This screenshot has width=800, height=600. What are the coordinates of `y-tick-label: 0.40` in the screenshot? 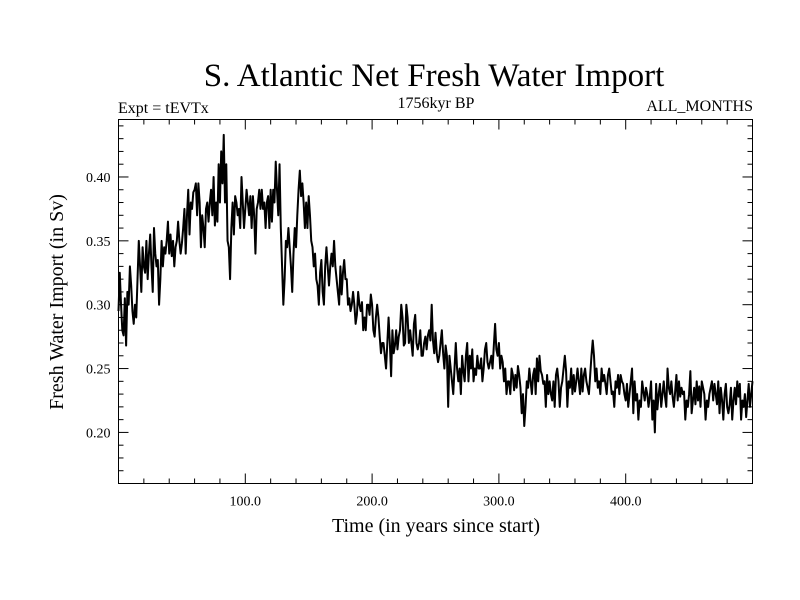 It's located at (98, 178).